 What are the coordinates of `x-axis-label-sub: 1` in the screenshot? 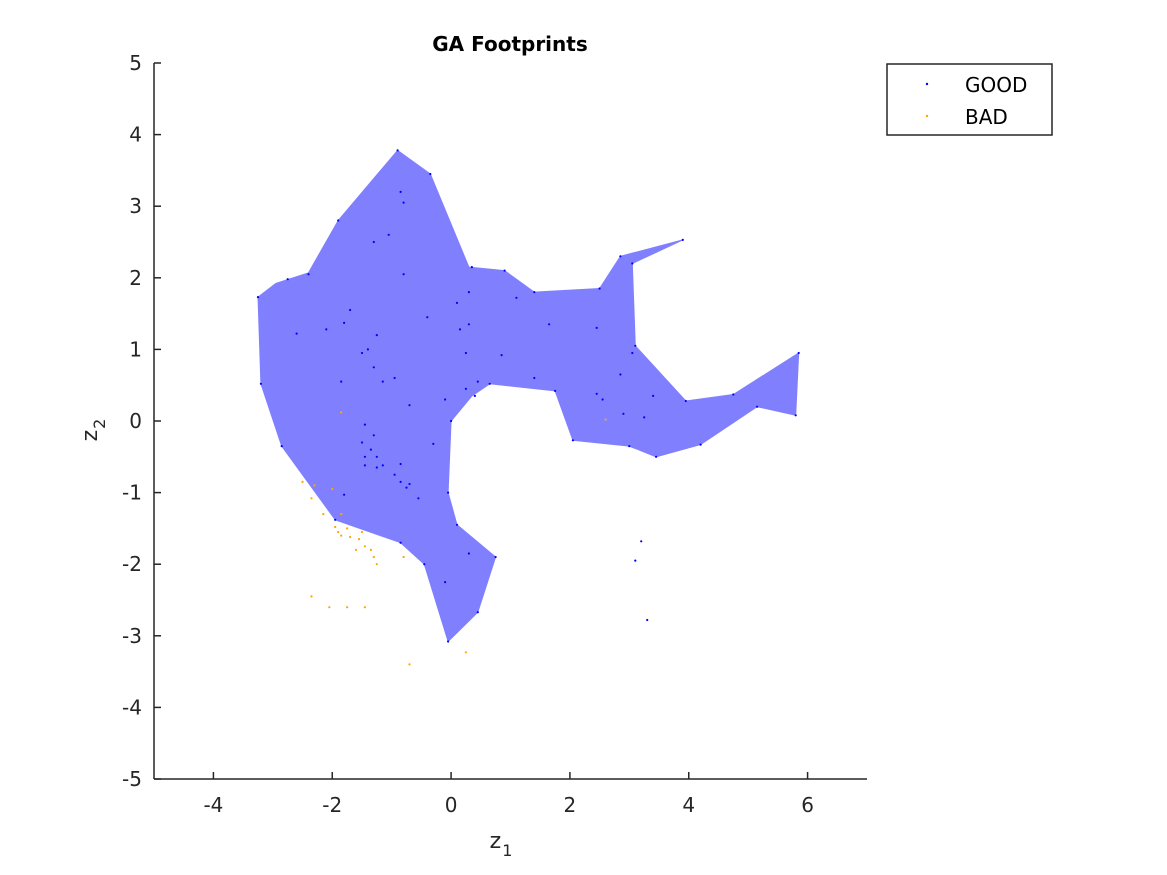 It's located at (507, 850).